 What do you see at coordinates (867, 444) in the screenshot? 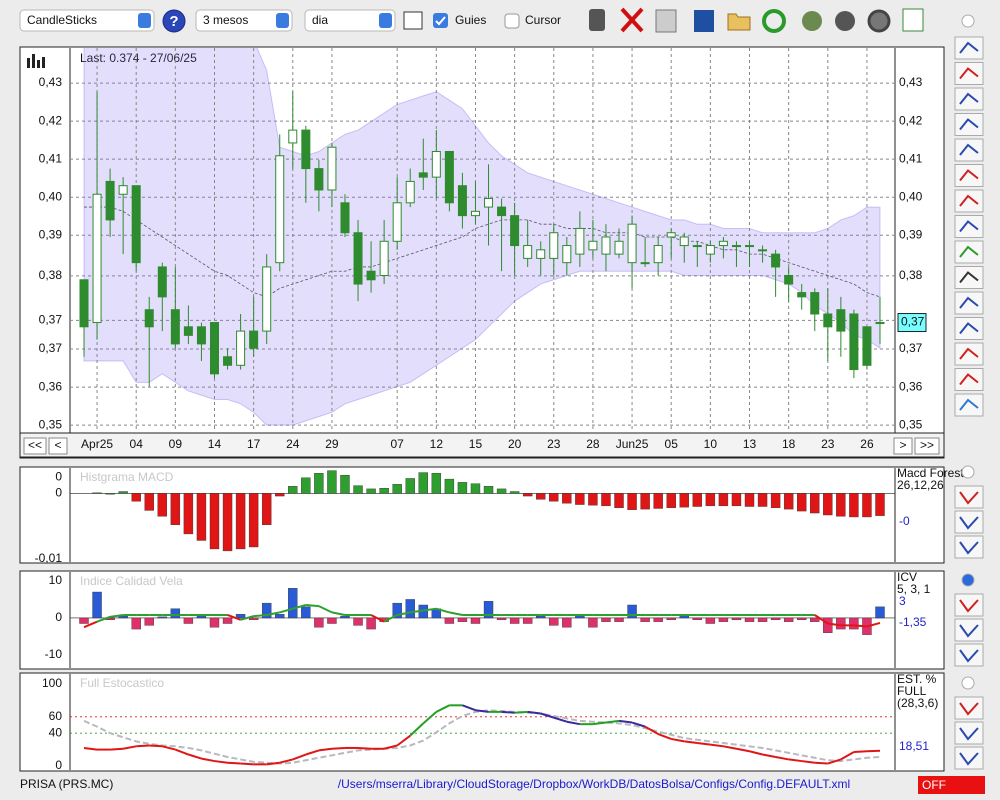
I see `x-tick-label: 26` at bounding box center [867, 444].